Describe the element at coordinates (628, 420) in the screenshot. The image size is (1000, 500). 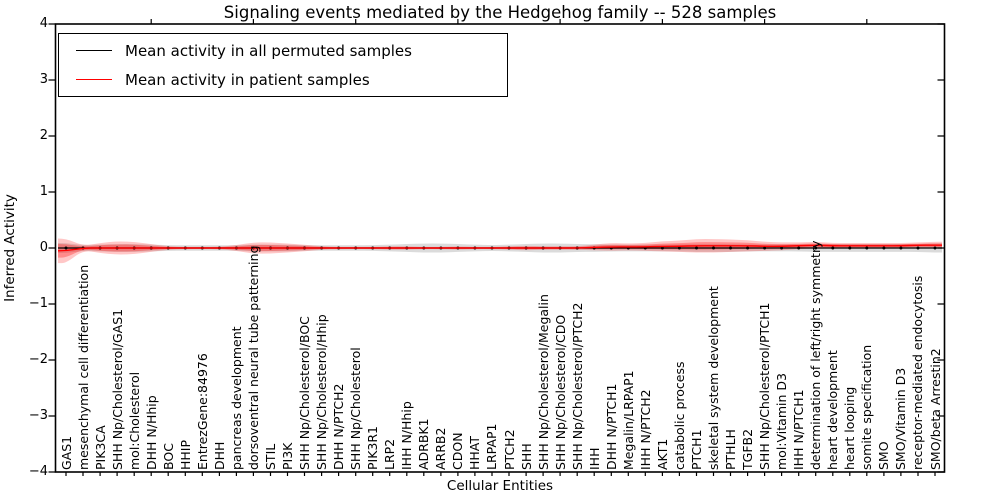
I see `x-tick-label: Megalin/LRPAP1` at that location.